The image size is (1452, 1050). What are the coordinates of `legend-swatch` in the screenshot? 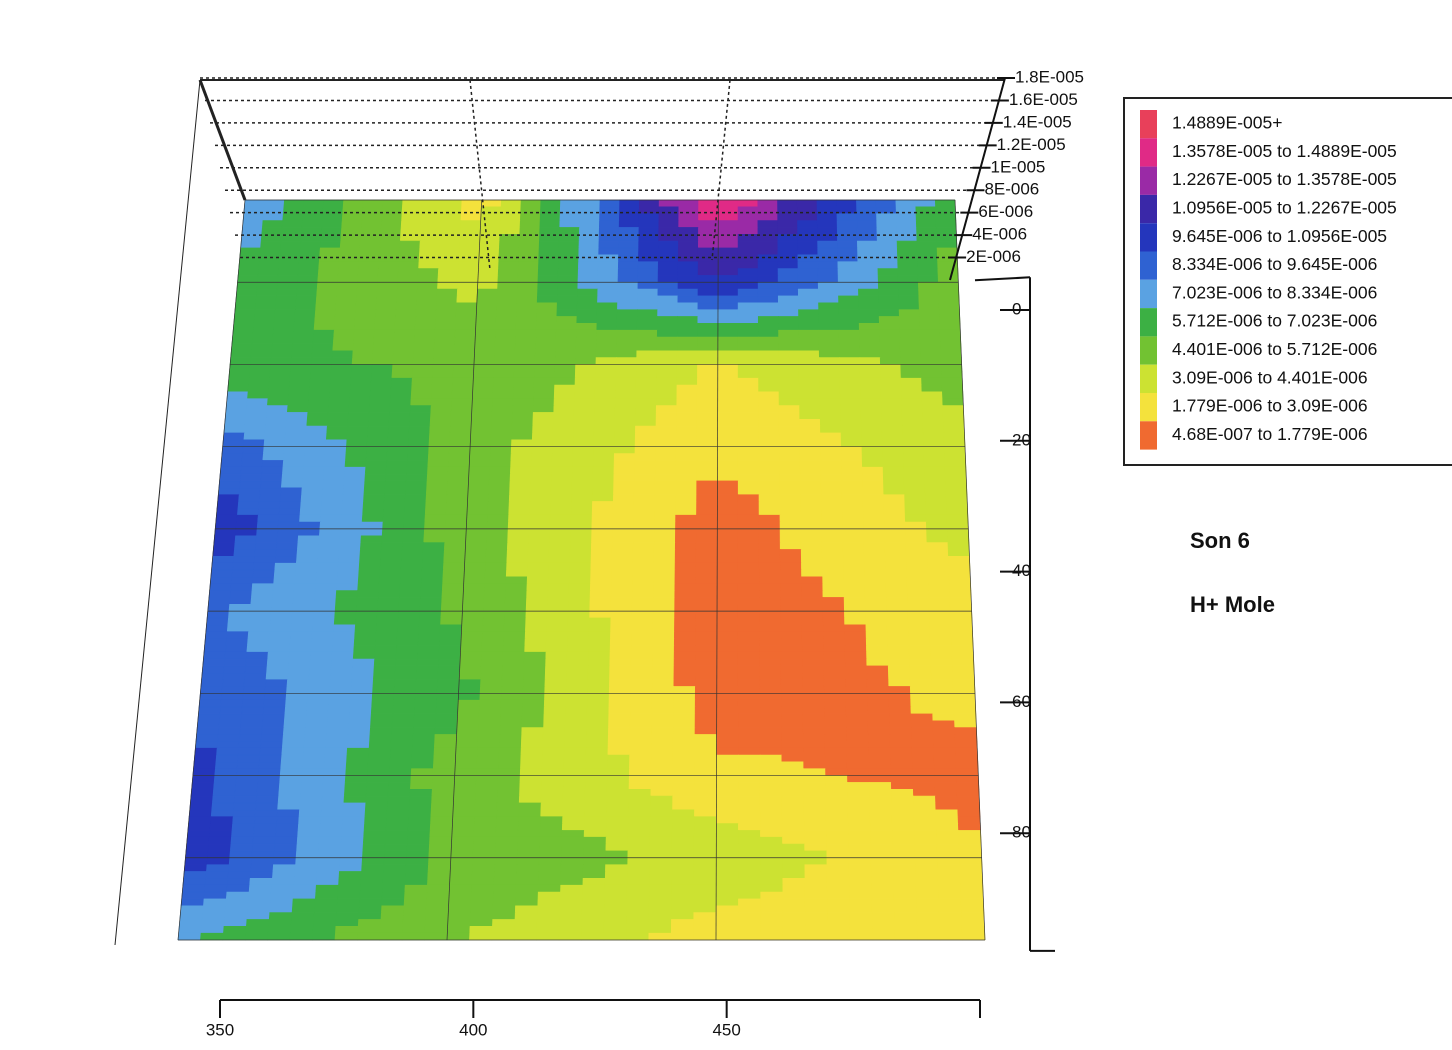 It's located at (1148, 152).